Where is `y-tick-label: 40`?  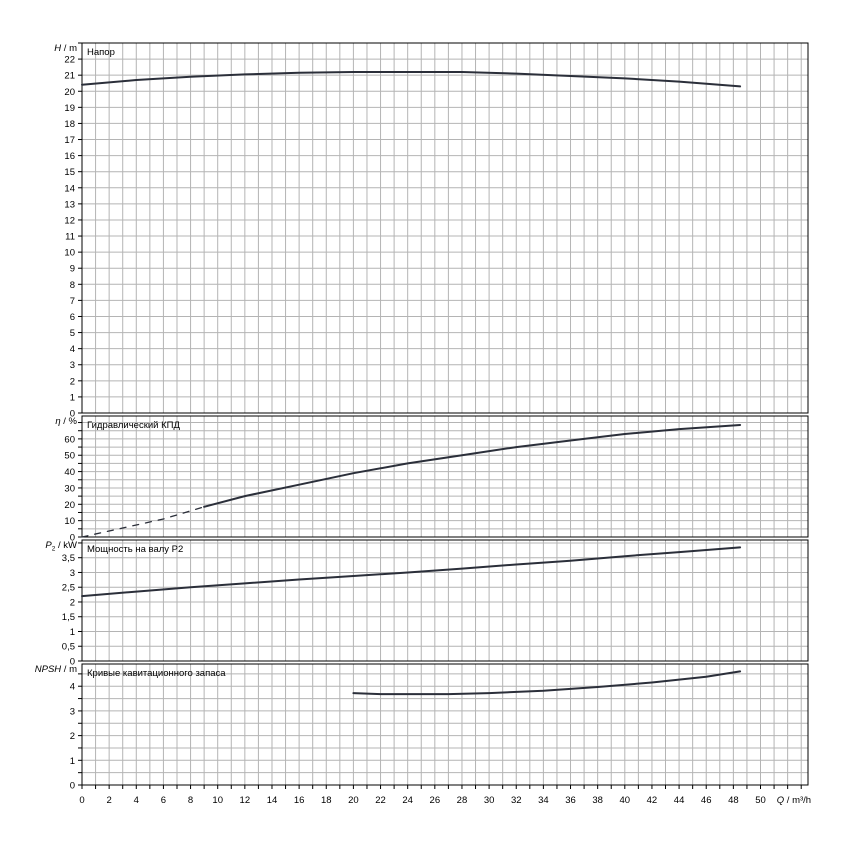
y-tick-label: 40 is located at coordinates (69, 472).